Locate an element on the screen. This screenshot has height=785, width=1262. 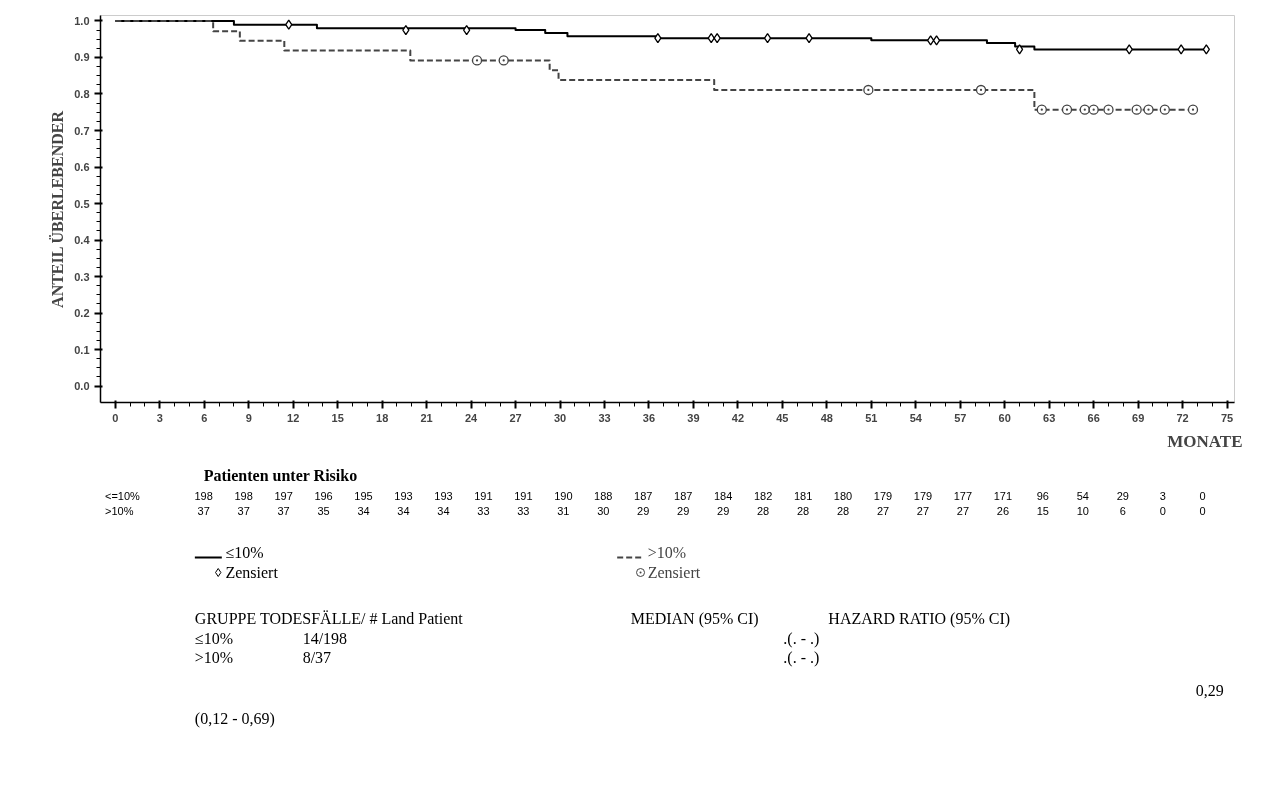
y-tick-label: 0.8 is located at coordinates (82, 94).